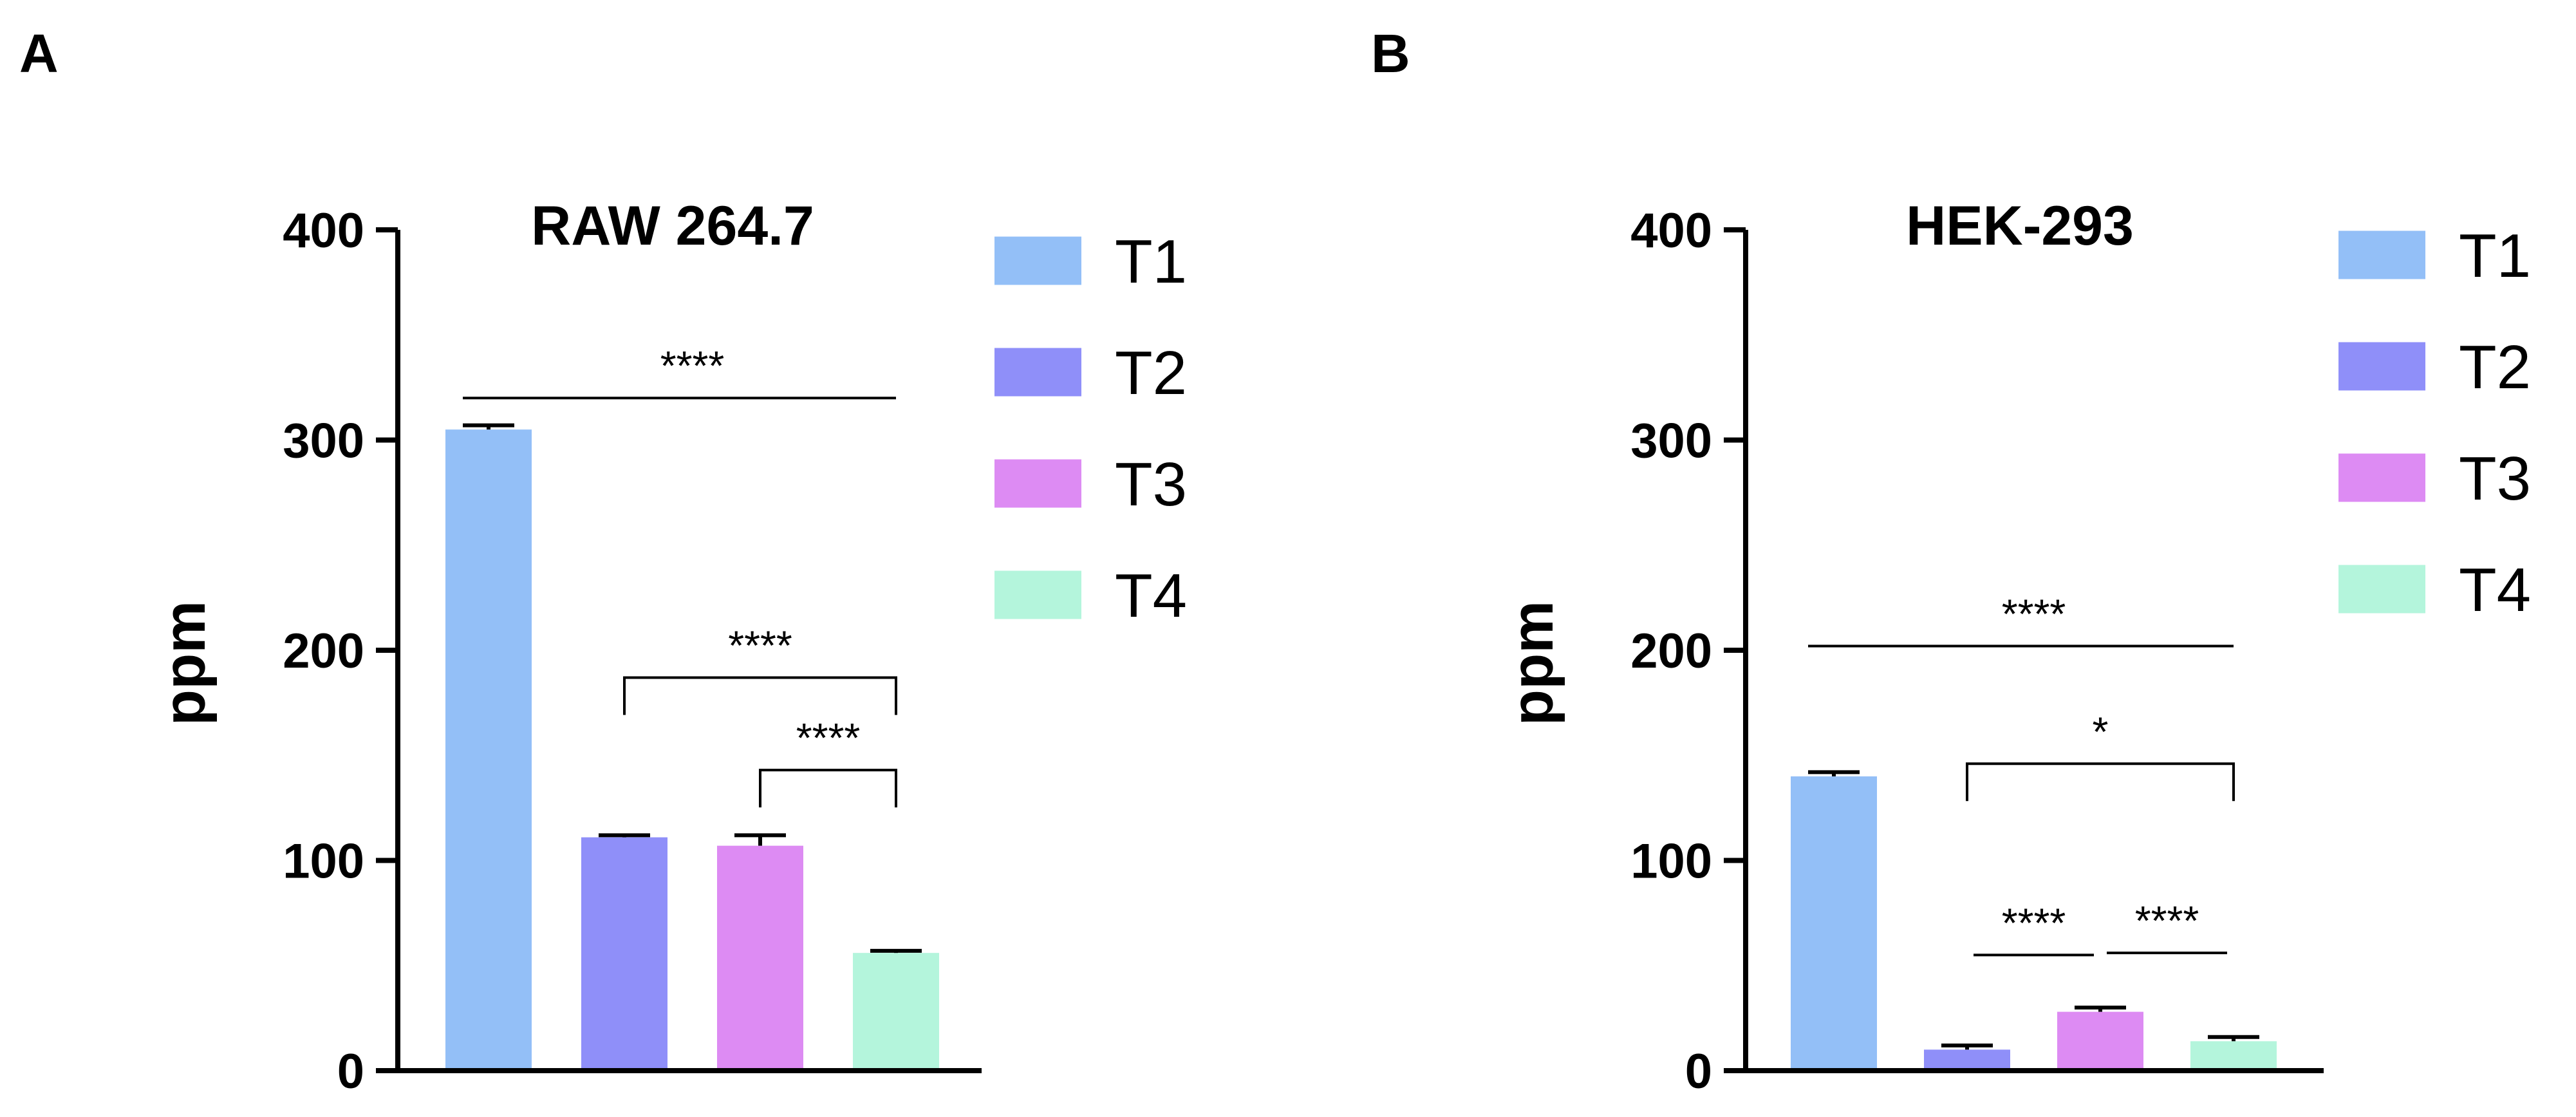  Describe the element at coordinates (760, 645) in the screenshot. I see `significance-label-1: ****` at that location.